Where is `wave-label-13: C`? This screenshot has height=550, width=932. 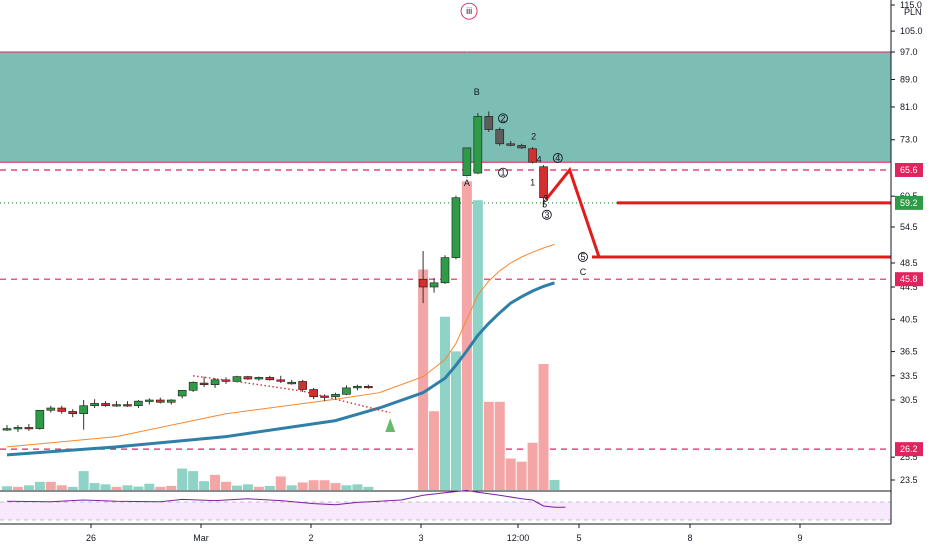
wave-label-13: C is located at coordinates (583, 272).